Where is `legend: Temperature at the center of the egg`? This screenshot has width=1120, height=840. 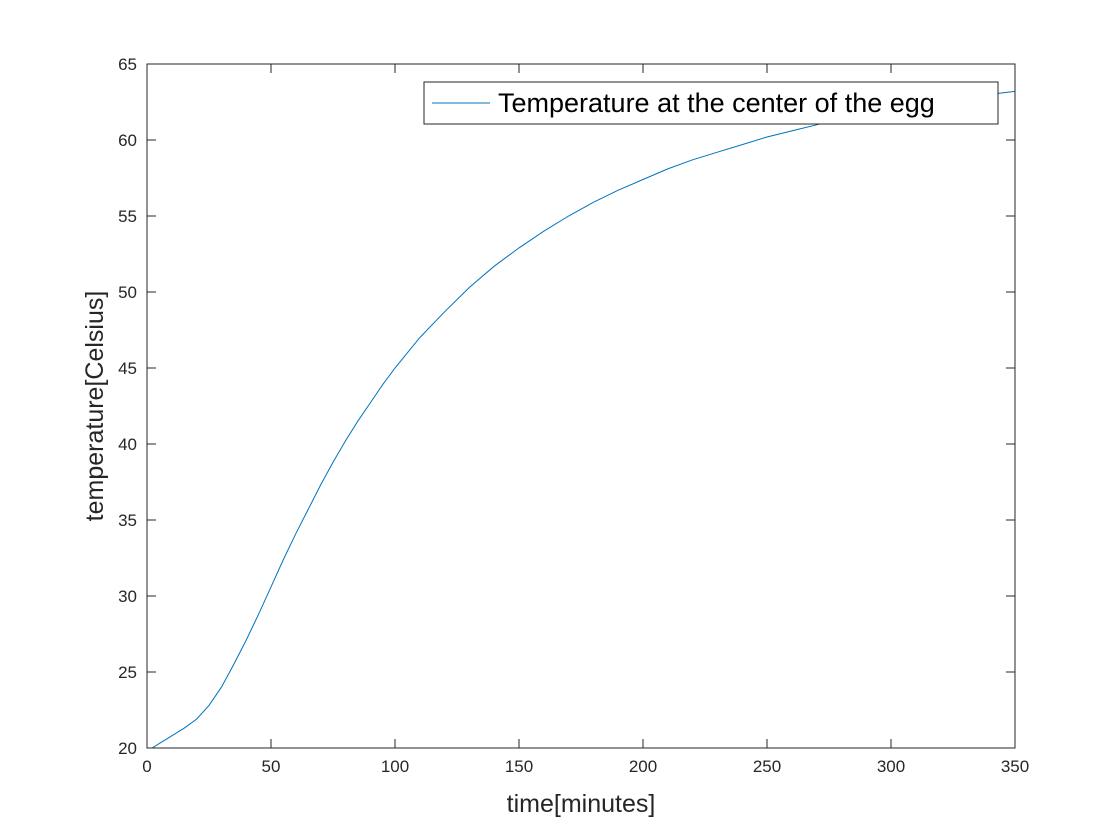
legend: Temperature at the center of the egg is located at coordinates (711, 103).